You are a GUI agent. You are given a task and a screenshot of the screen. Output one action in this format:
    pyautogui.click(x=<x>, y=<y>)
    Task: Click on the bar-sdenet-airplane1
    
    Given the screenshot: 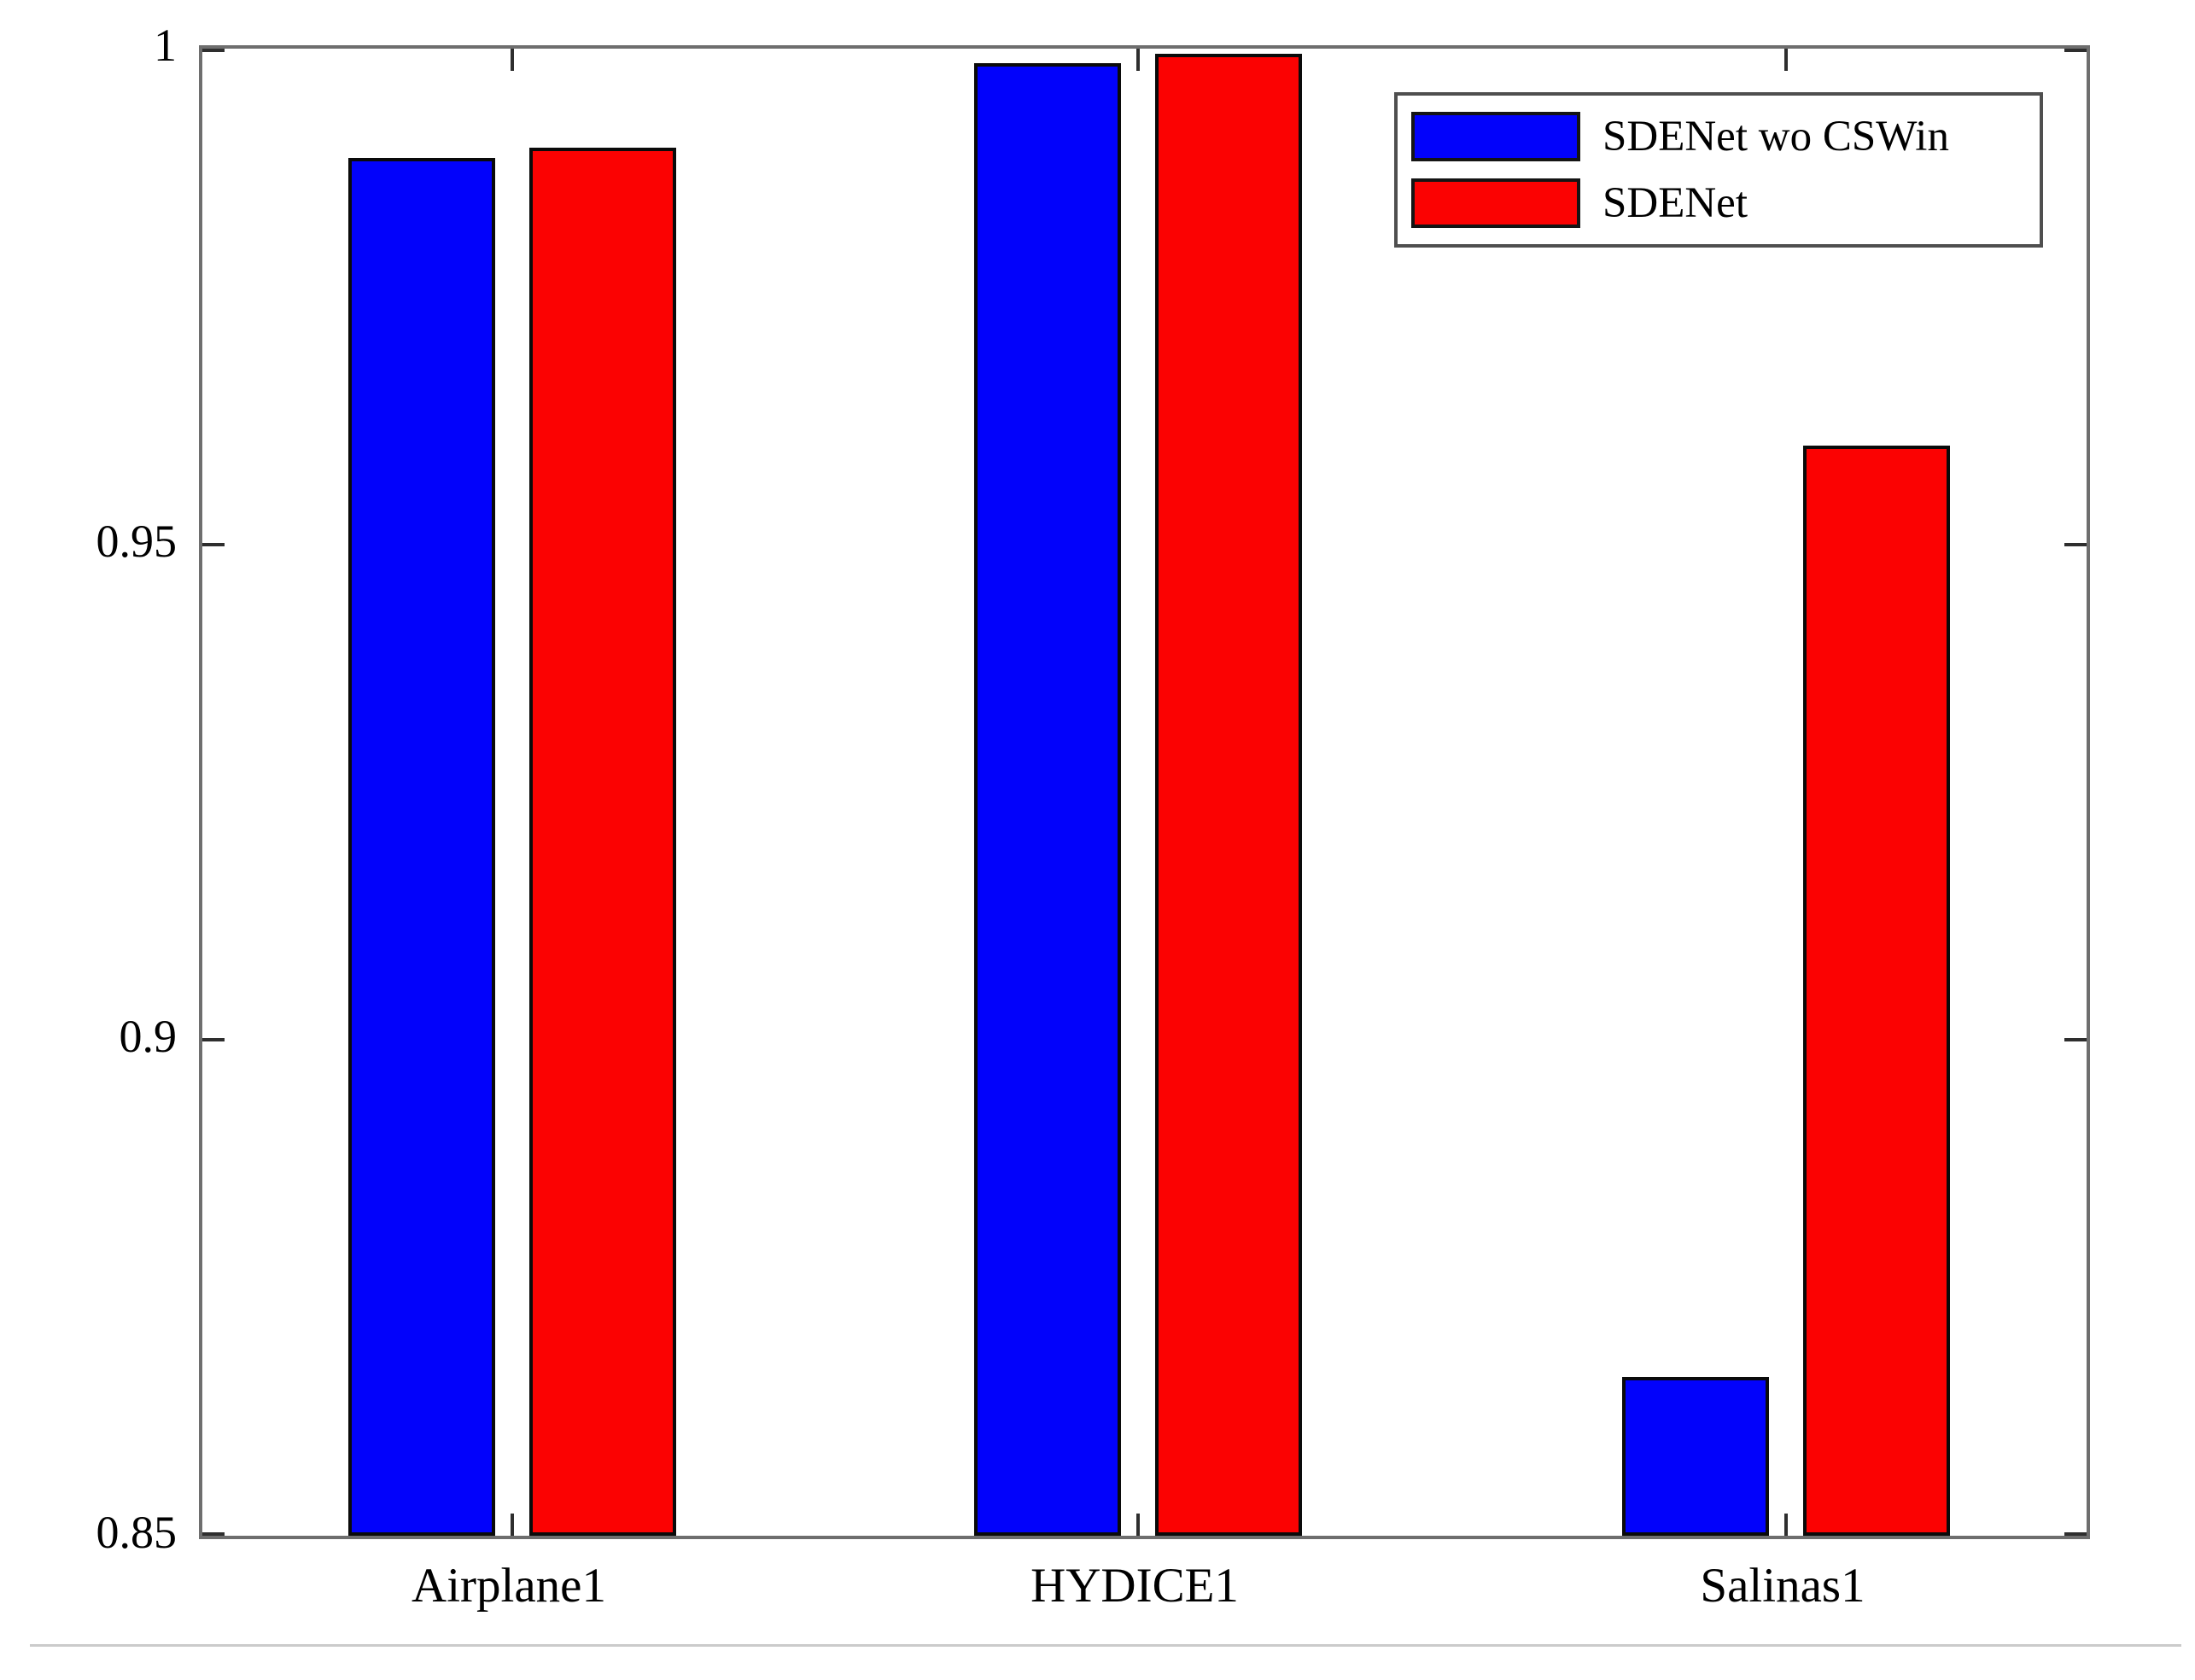 What is the action you would take?
    pyautogui.click(x=602, y=842)
    